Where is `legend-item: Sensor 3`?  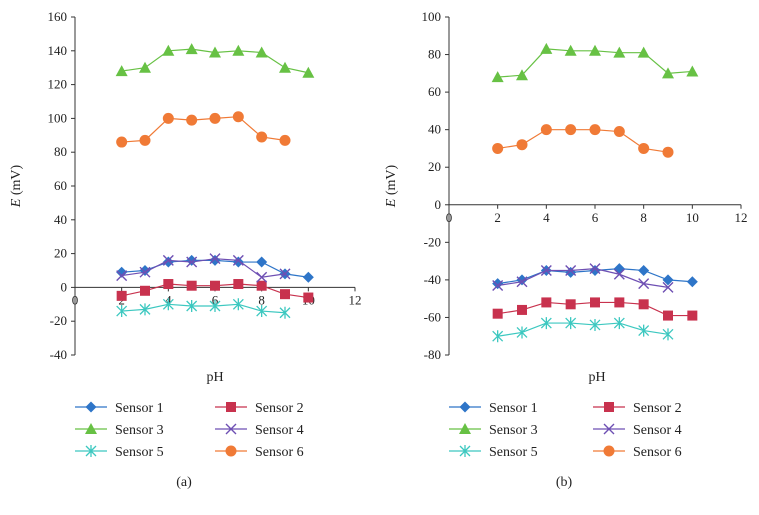
legend-item: Sensor 3 is located at coordinates (493, 430).